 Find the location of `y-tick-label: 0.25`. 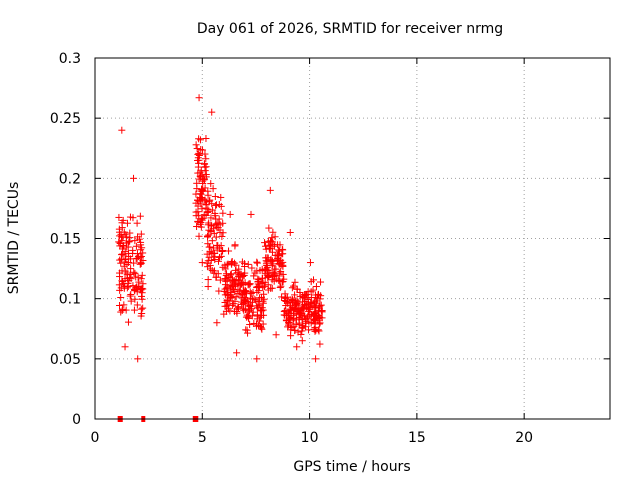

y-tick-label: 0.25 is located at coordinates (65, 119).